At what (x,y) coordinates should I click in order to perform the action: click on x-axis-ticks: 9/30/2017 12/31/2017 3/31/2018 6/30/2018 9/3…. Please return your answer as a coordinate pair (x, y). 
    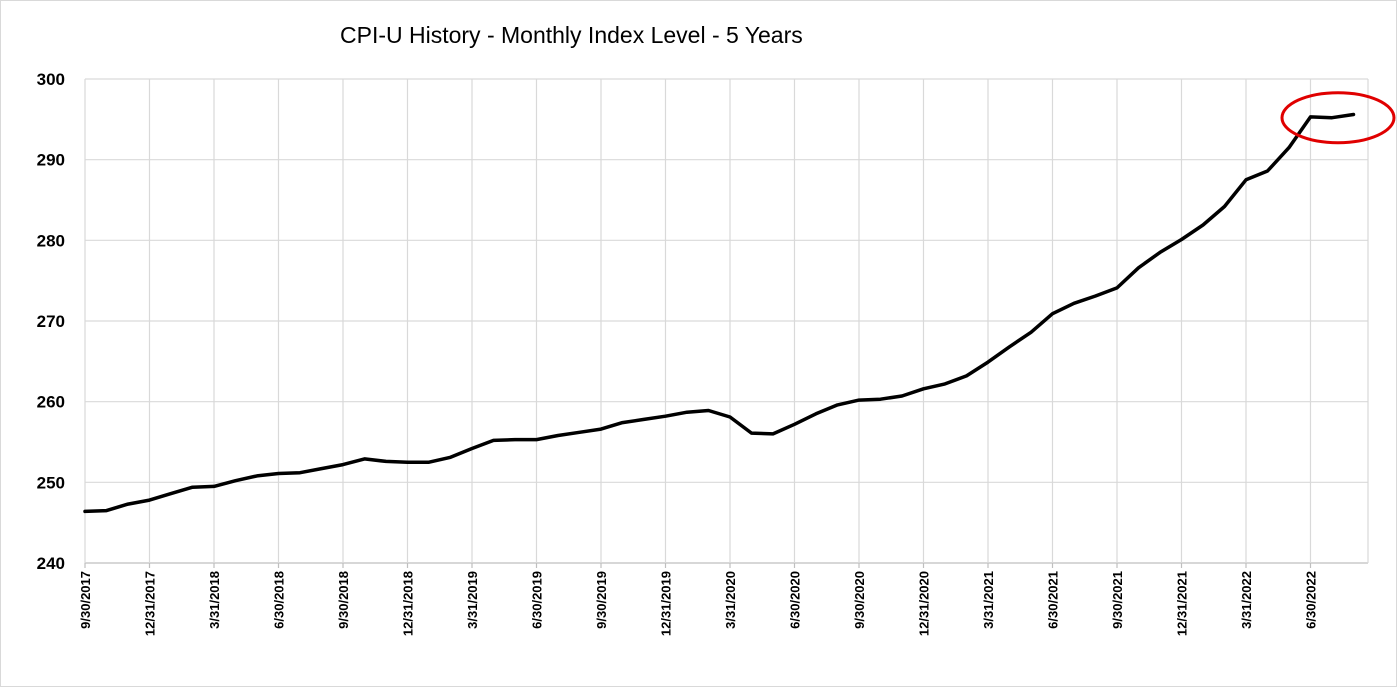
    Looking at the image, I should click on (698, 603).